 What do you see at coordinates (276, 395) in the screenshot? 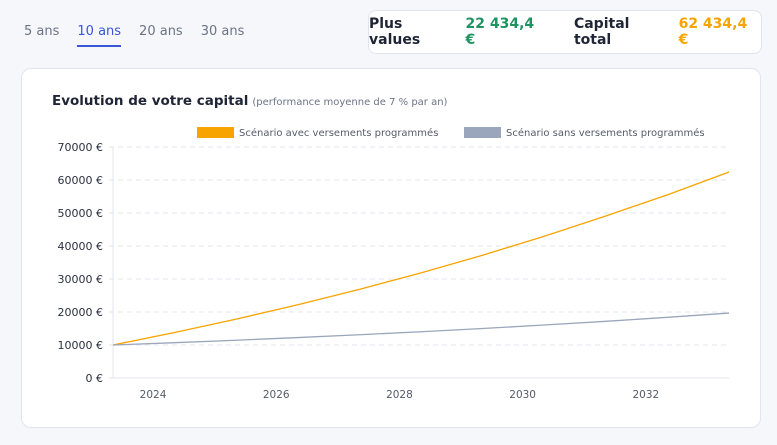
I see `x-tick-label: 2026` at bounding box center [276, 395].